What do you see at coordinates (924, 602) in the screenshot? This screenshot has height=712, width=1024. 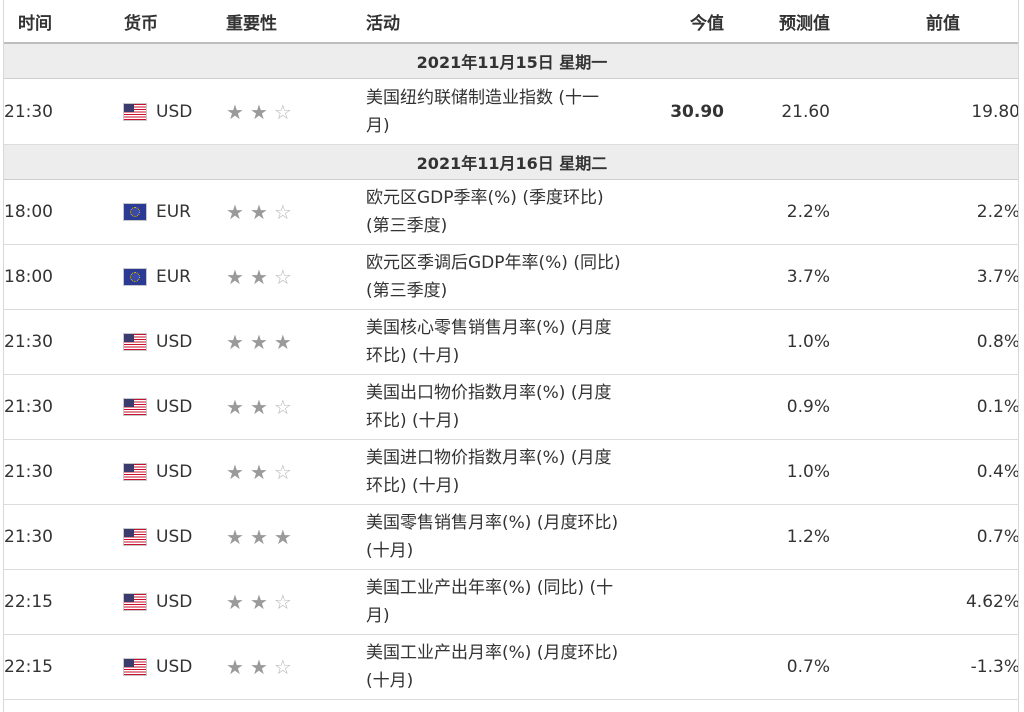 I see `event-previous: 4.62%` at bounding box center [924, 602].